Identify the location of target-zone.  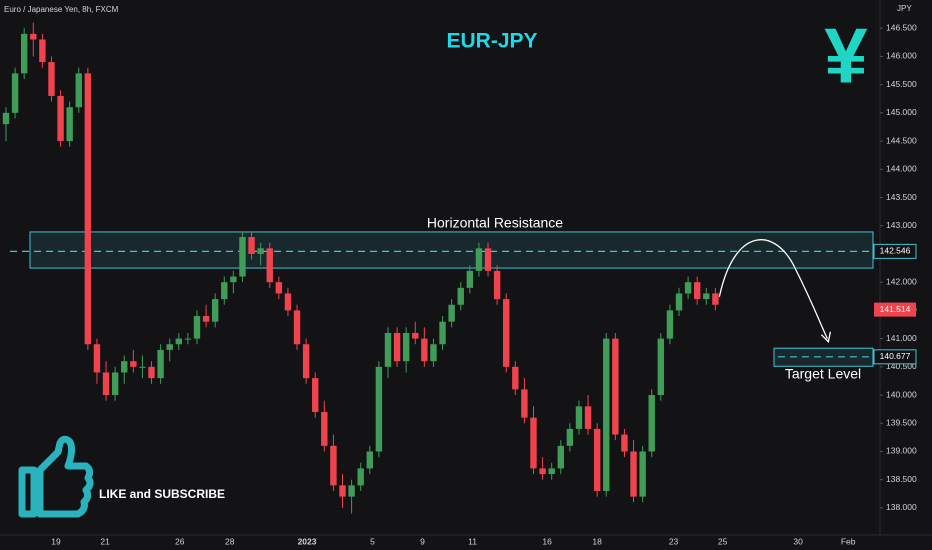
(823, 357).